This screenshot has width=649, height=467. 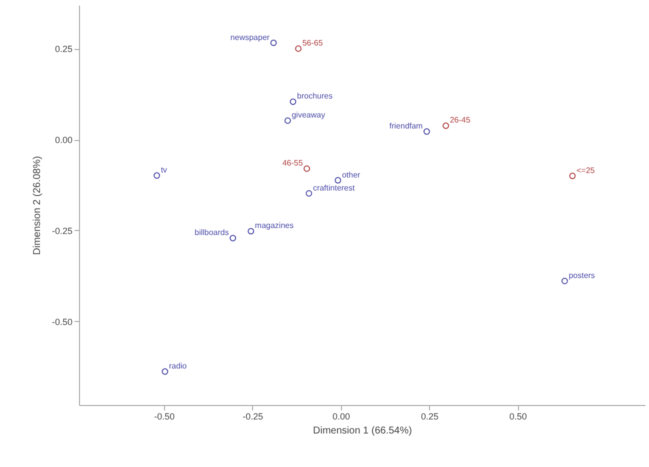 What do you see at coordinates (518, 417) in the screenshot?
I see `x-tick-label: 0.50` at bounding box center [518, 417].